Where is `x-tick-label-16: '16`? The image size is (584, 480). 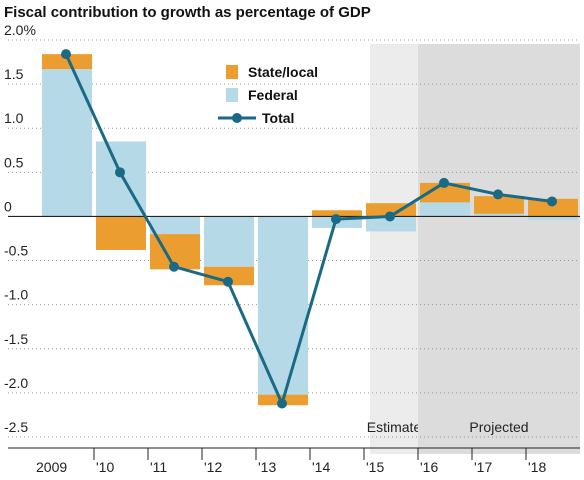 x-tick-label-16: '16 is located at coordinates (429, 467).